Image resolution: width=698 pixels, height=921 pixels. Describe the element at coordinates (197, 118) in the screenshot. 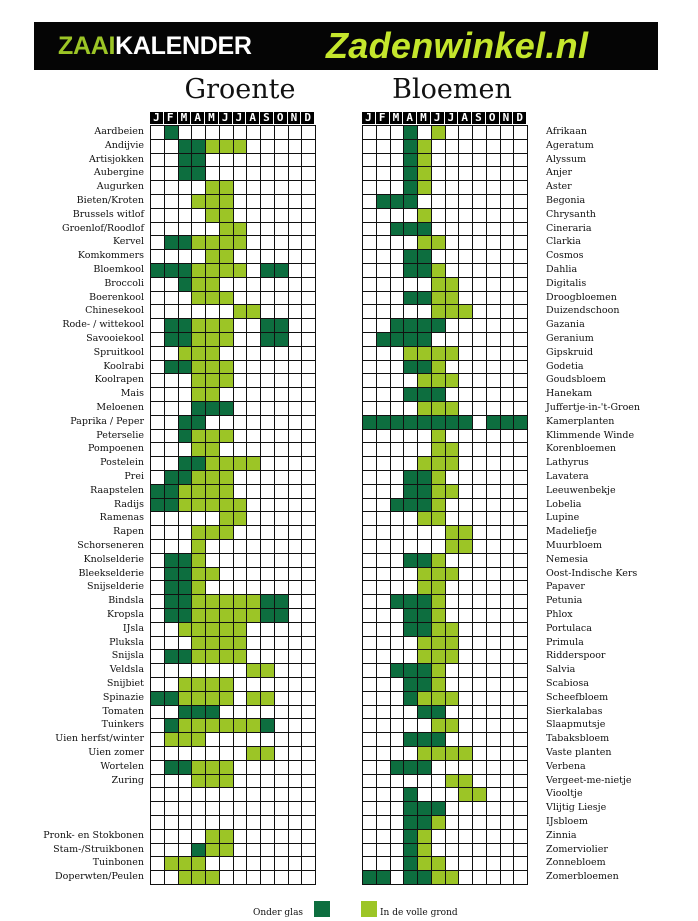

I see `month-header-cell: A` at that location.